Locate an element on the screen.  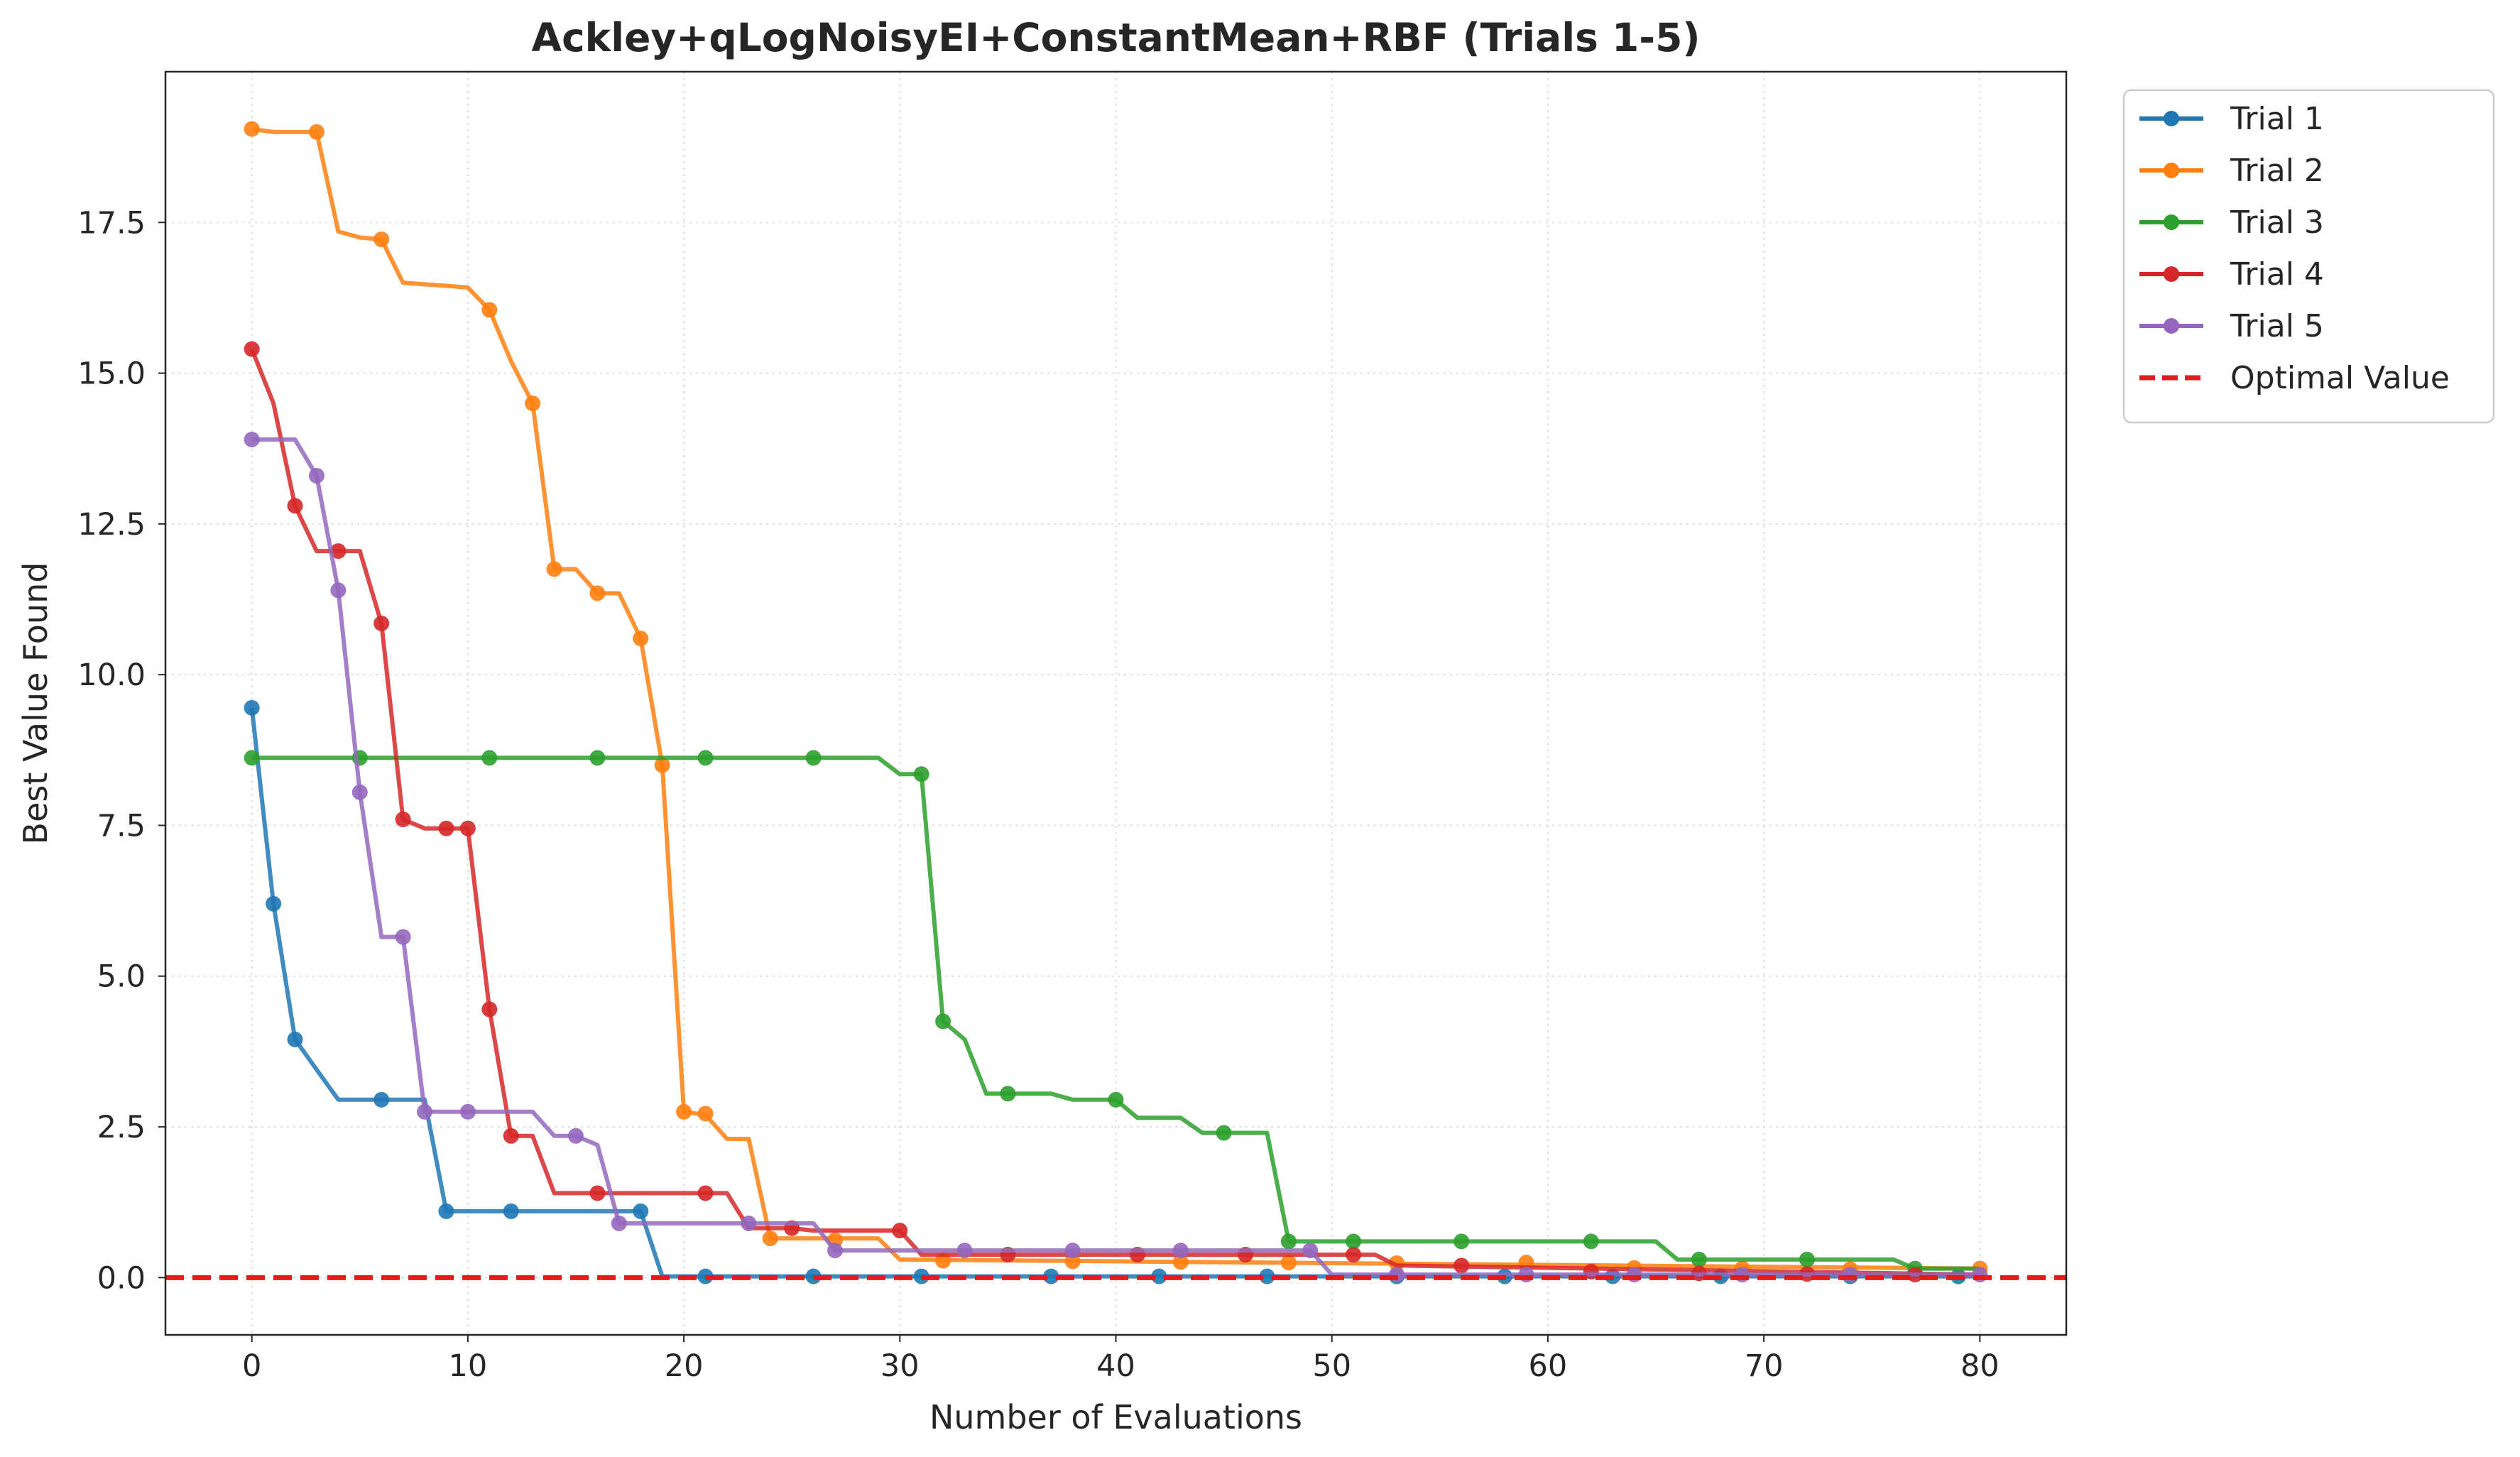
legend-label-trial-1: Trial 1 is located at coordinates (2277, 119).